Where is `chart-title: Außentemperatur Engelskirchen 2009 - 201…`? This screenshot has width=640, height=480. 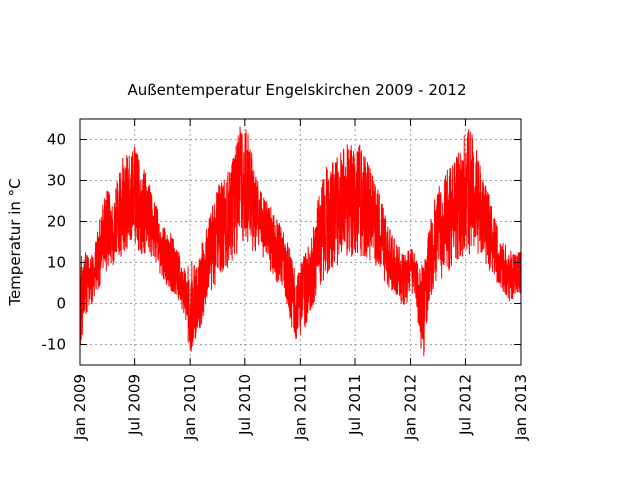 chart-title: Außentemperatur Engelskirchen 2009 - 201… is located at coordinates (296, 90).